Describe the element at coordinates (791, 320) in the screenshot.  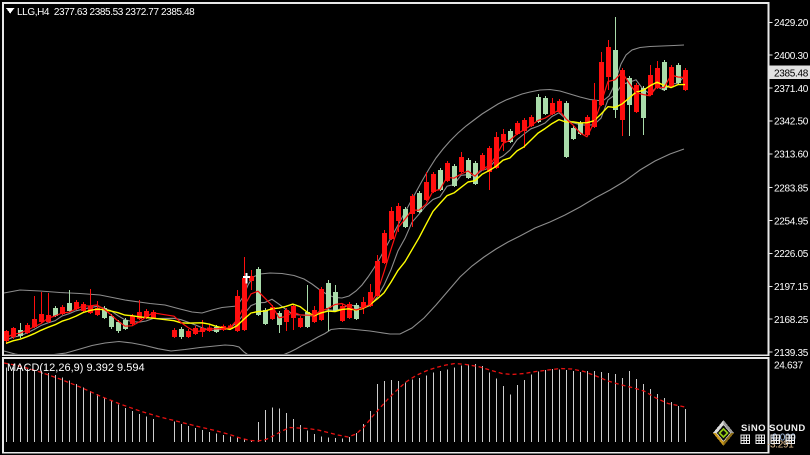
I see `svg-text: 2168.25` at that location.